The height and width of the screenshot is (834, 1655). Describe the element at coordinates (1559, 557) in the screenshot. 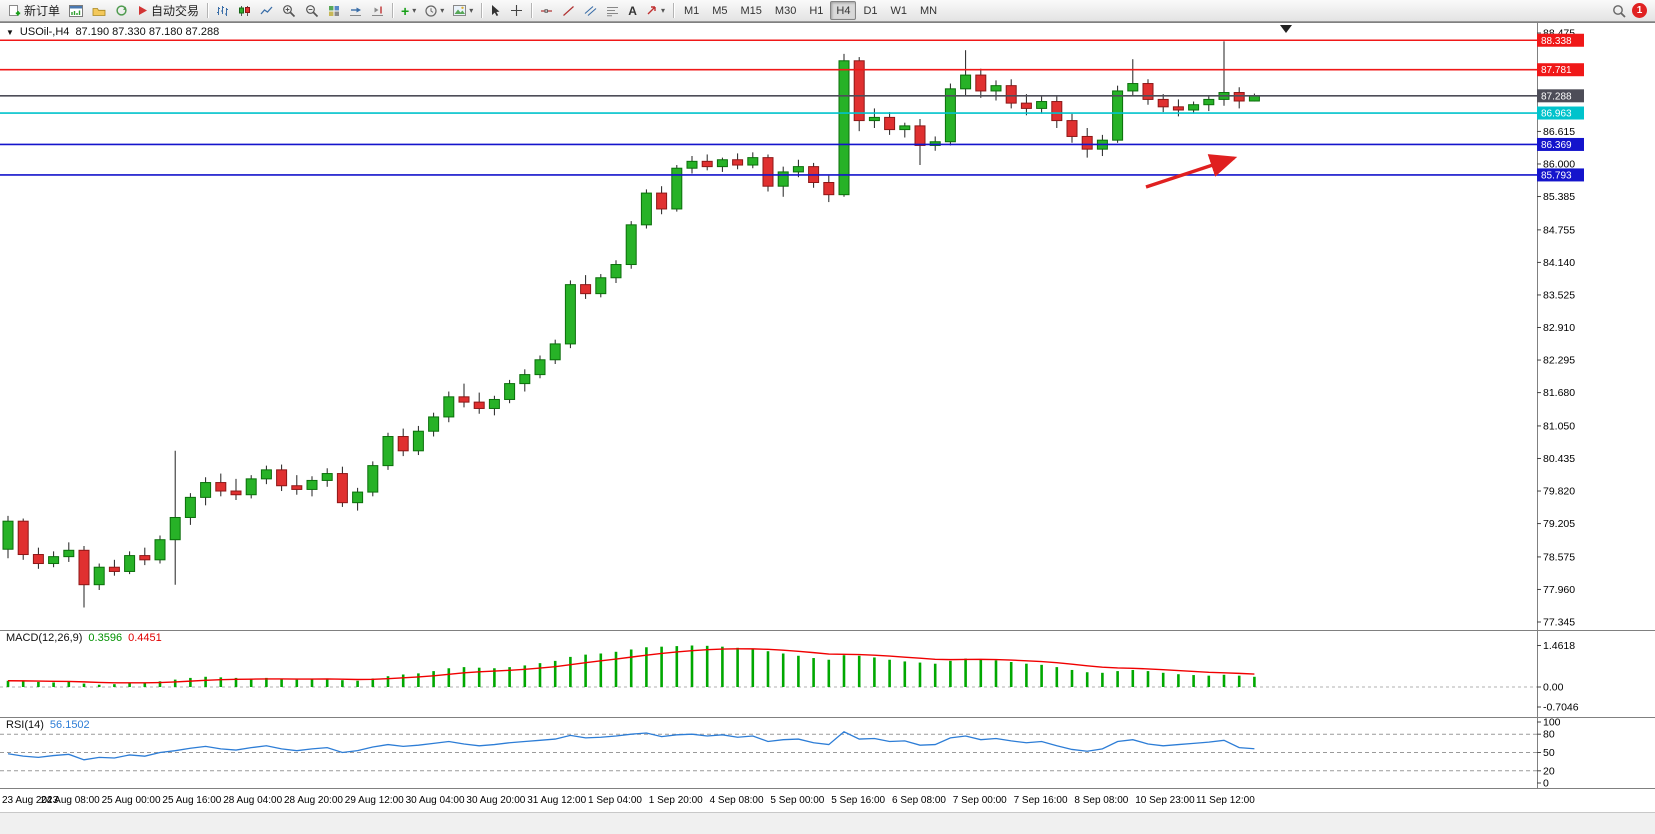

I see `svg-text: 78.575` at that location.